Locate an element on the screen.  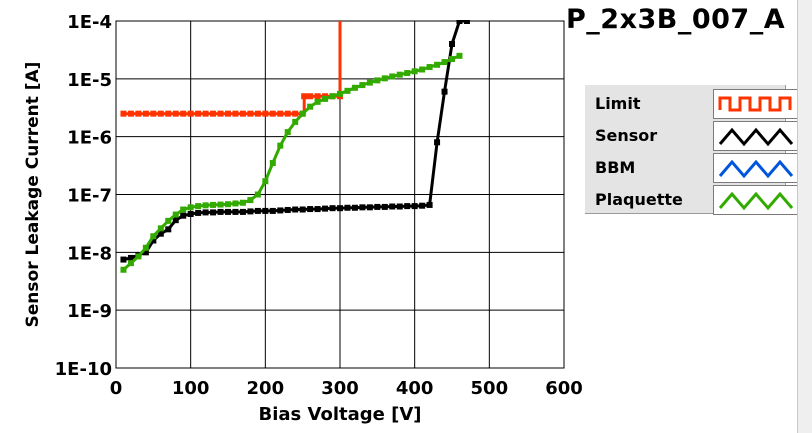
legend-label: BBM is located at coordinates (615, 167).